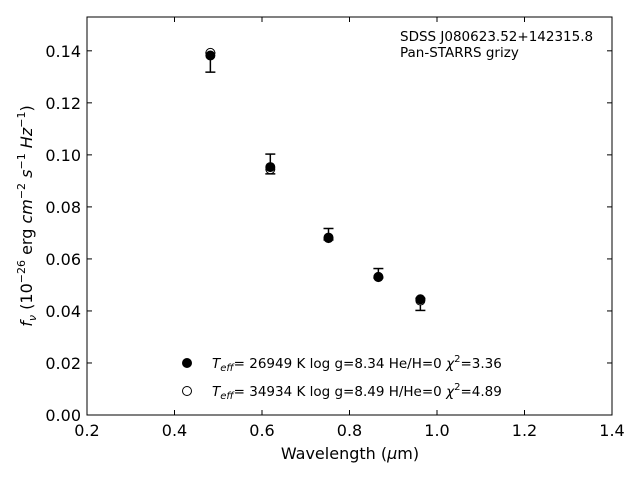 Image resolution: width=640 pixels, height=480 pixels. Describe the element at coordinates (63, 415) in the screenshot. I see `y-tick-label: 0.00` at that location.